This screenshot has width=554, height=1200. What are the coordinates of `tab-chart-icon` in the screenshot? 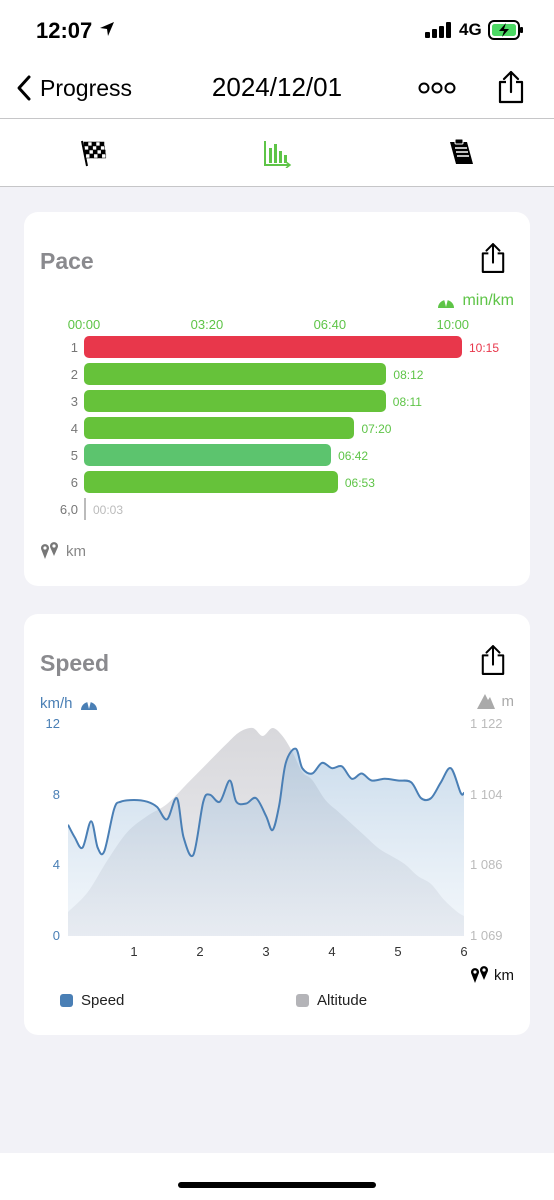 It's located at (277, 153).